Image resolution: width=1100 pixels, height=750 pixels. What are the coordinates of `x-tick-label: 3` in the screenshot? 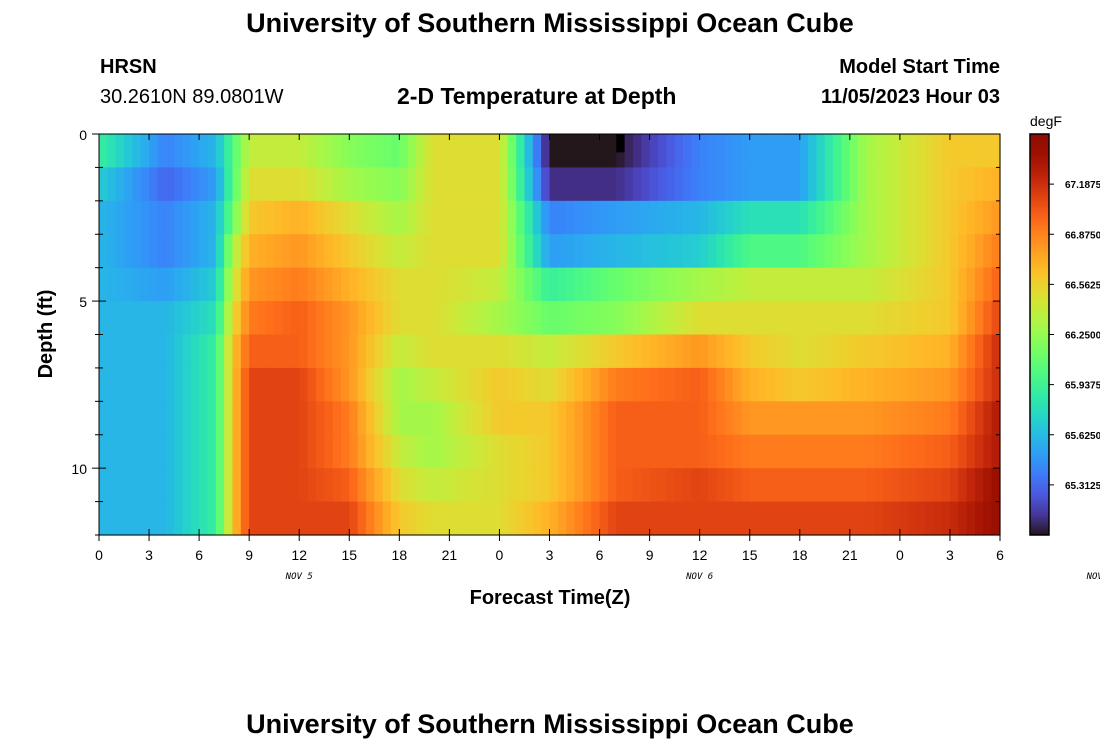 It's located at (950, 555).